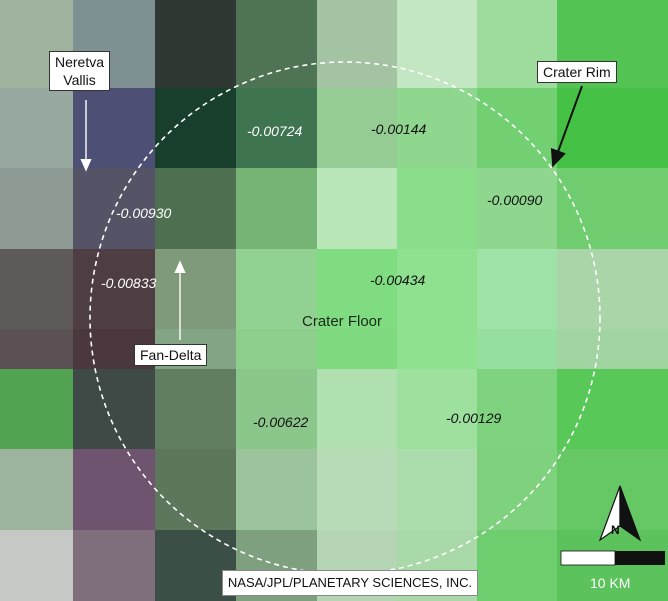 This screenshot has width=668, height=601. I want to click on value-label: -0.00930, so click(144, 213).